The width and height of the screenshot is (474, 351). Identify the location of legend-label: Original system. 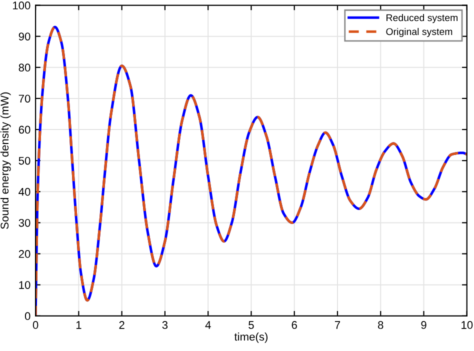
(419, 32).